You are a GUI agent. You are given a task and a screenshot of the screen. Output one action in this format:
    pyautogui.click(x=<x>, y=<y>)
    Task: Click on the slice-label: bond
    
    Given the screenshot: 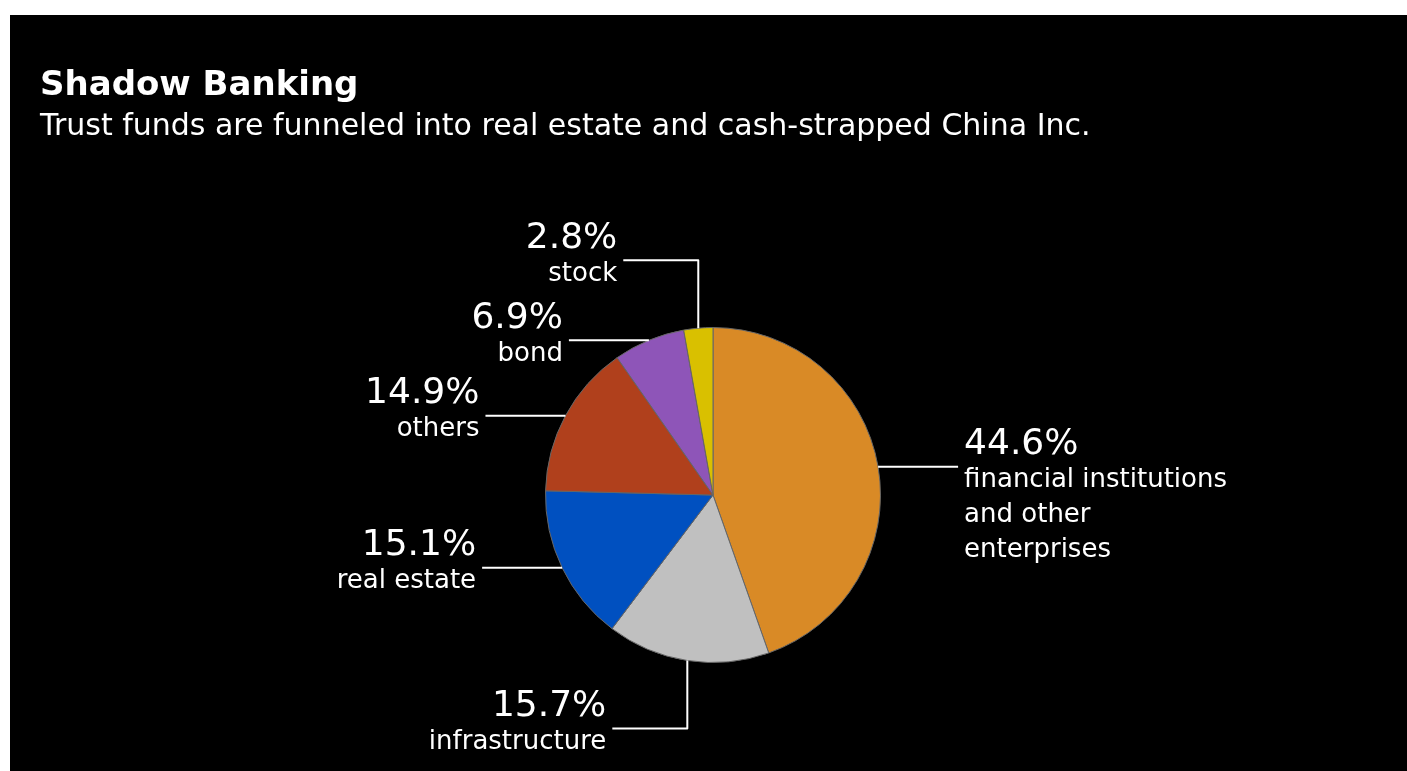 What is the action you would take?
    pyautogui.click(x=530, y=352)
    